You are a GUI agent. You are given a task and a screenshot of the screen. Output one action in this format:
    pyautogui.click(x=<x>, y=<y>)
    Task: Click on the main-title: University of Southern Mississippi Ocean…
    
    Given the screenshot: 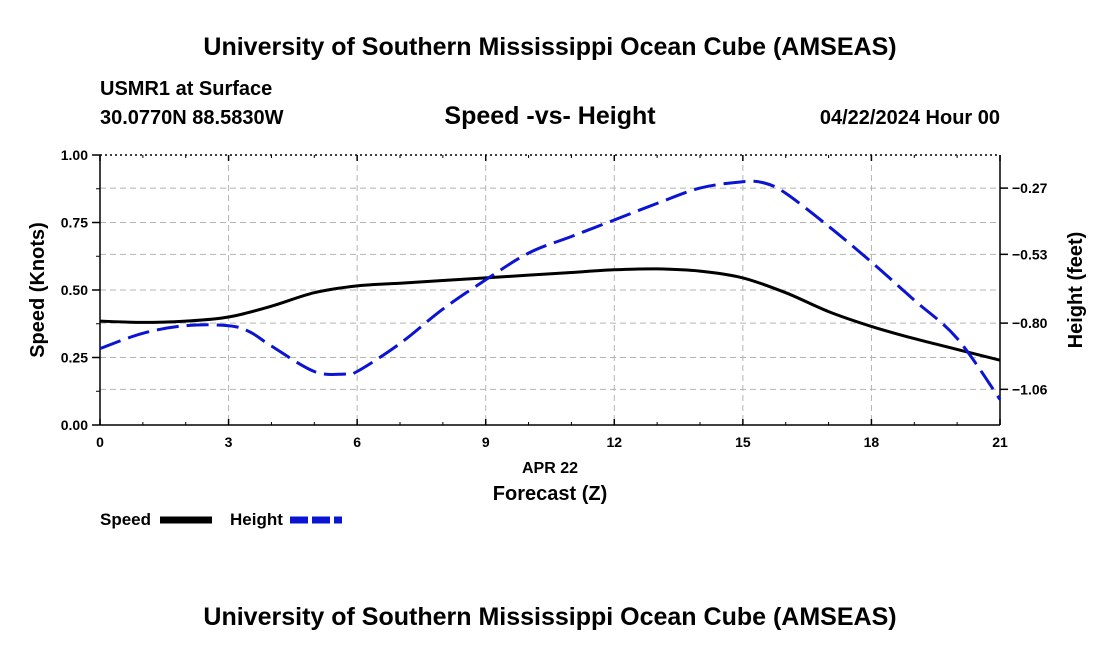 What is the action you would take?
    pyautogui.click(x=549, y=47)
    